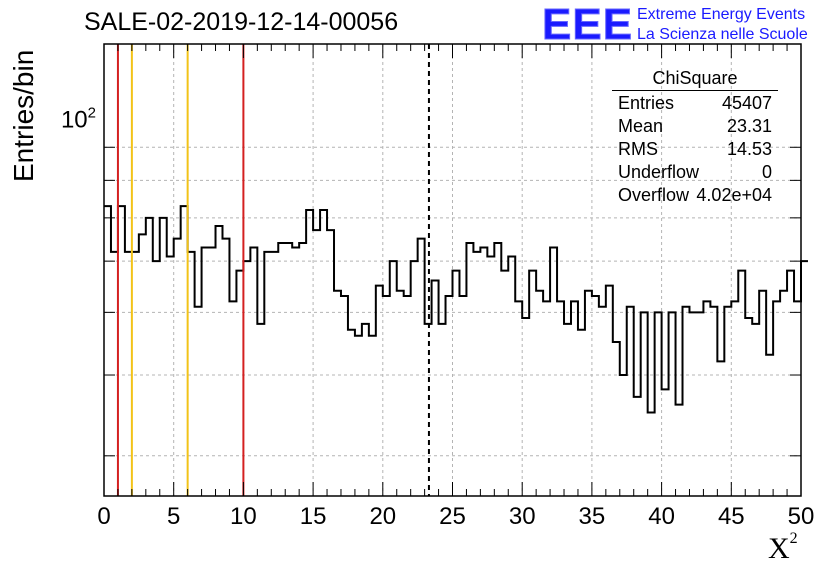 The height and width of the screenshot is (577, 836). I want to click on stats-row-underflow: Underflow 0, so click(695, 173).